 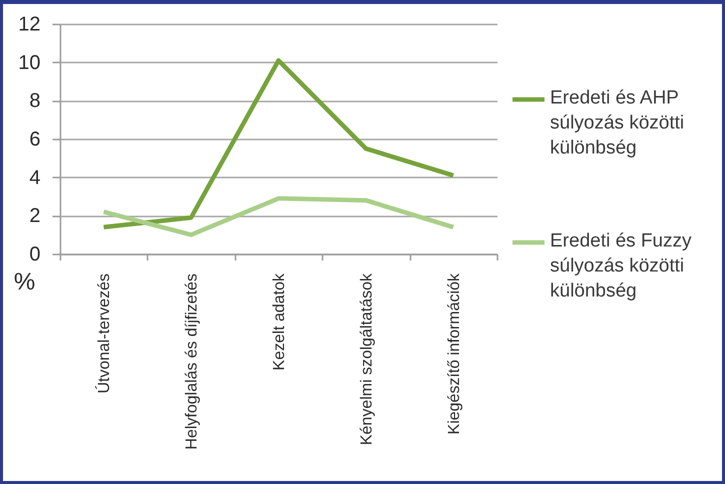 What do you see at coordinates (34, 139) in the screenshot?
I see `y-tick-label: 6` at bounding box center [34, 139].